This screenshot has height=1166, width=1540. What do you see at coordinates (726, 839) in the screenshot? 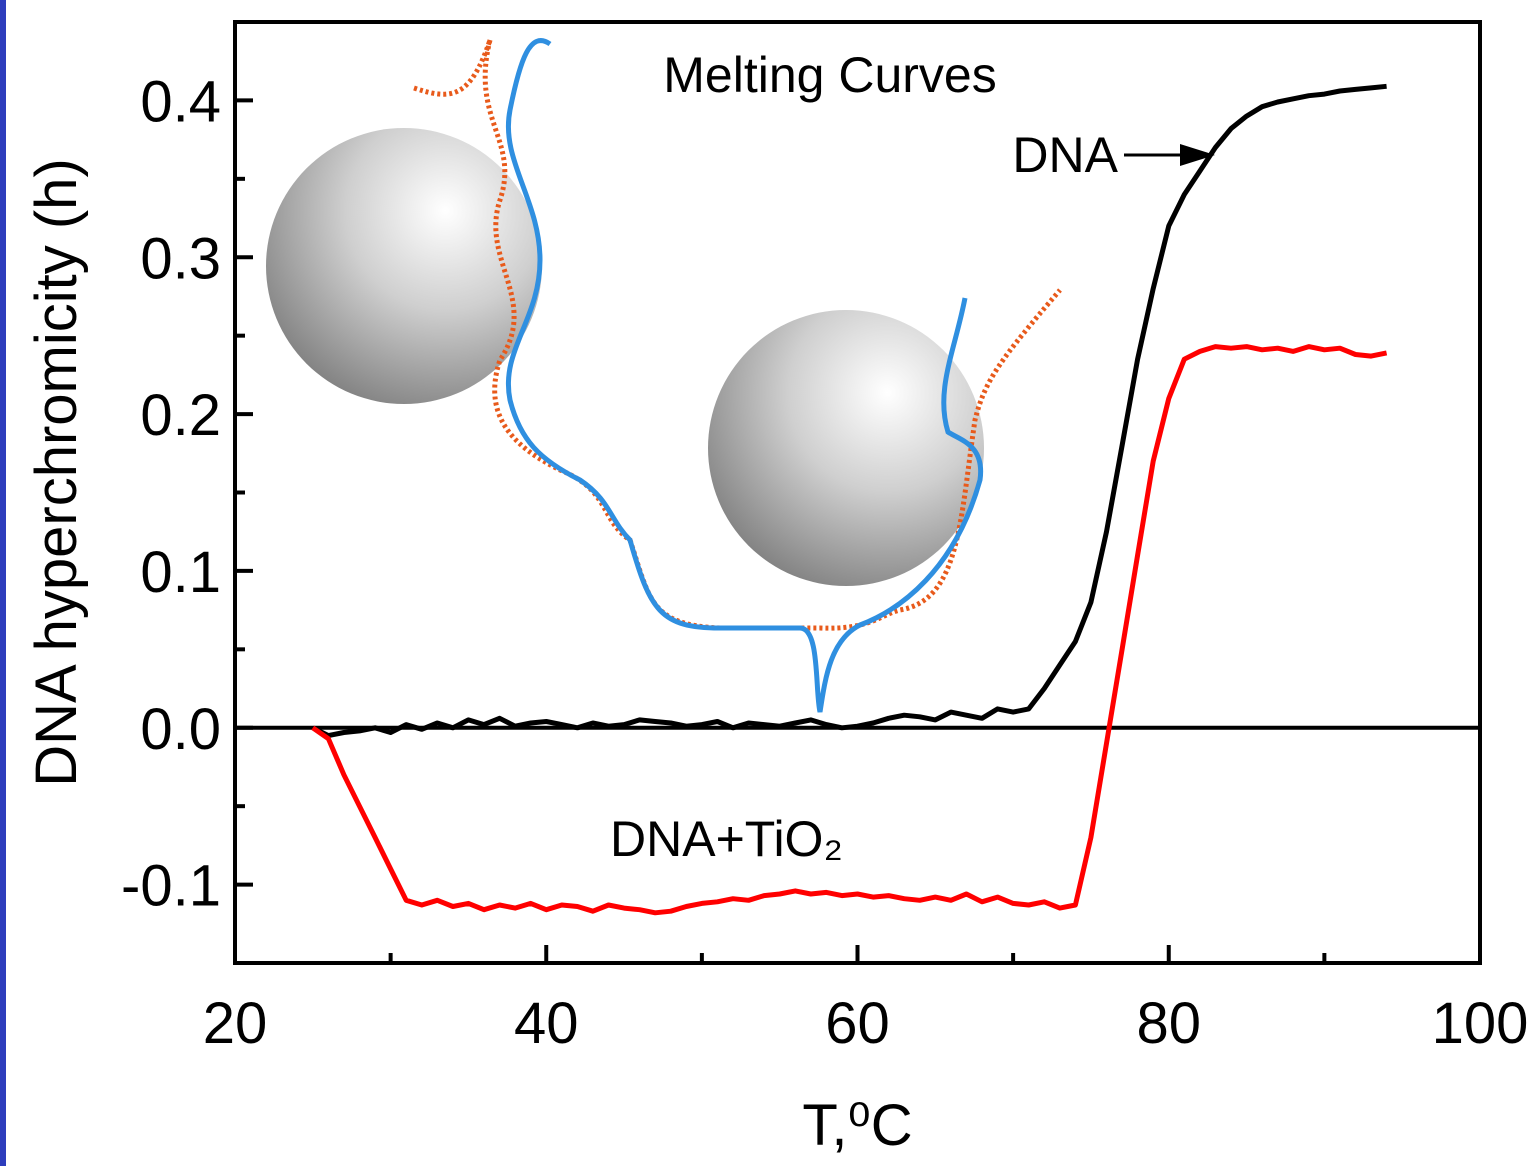
I see `series-label: DNA+TiO₂` at bounding box center [726, 839].